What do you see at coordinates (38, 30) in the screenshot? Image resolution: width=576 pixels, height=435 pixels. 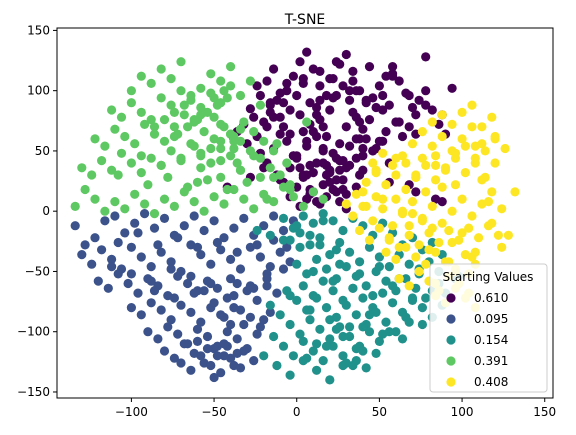 I see `y-tick-label: 150` at bounding box center [38, 30].